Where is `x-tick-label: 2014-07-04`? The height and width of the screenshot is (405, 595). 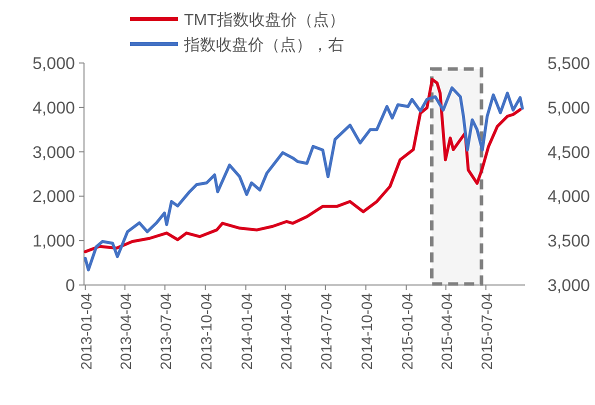 x-tick-label: 2014-07-04 is located at coordinates (327, 331).